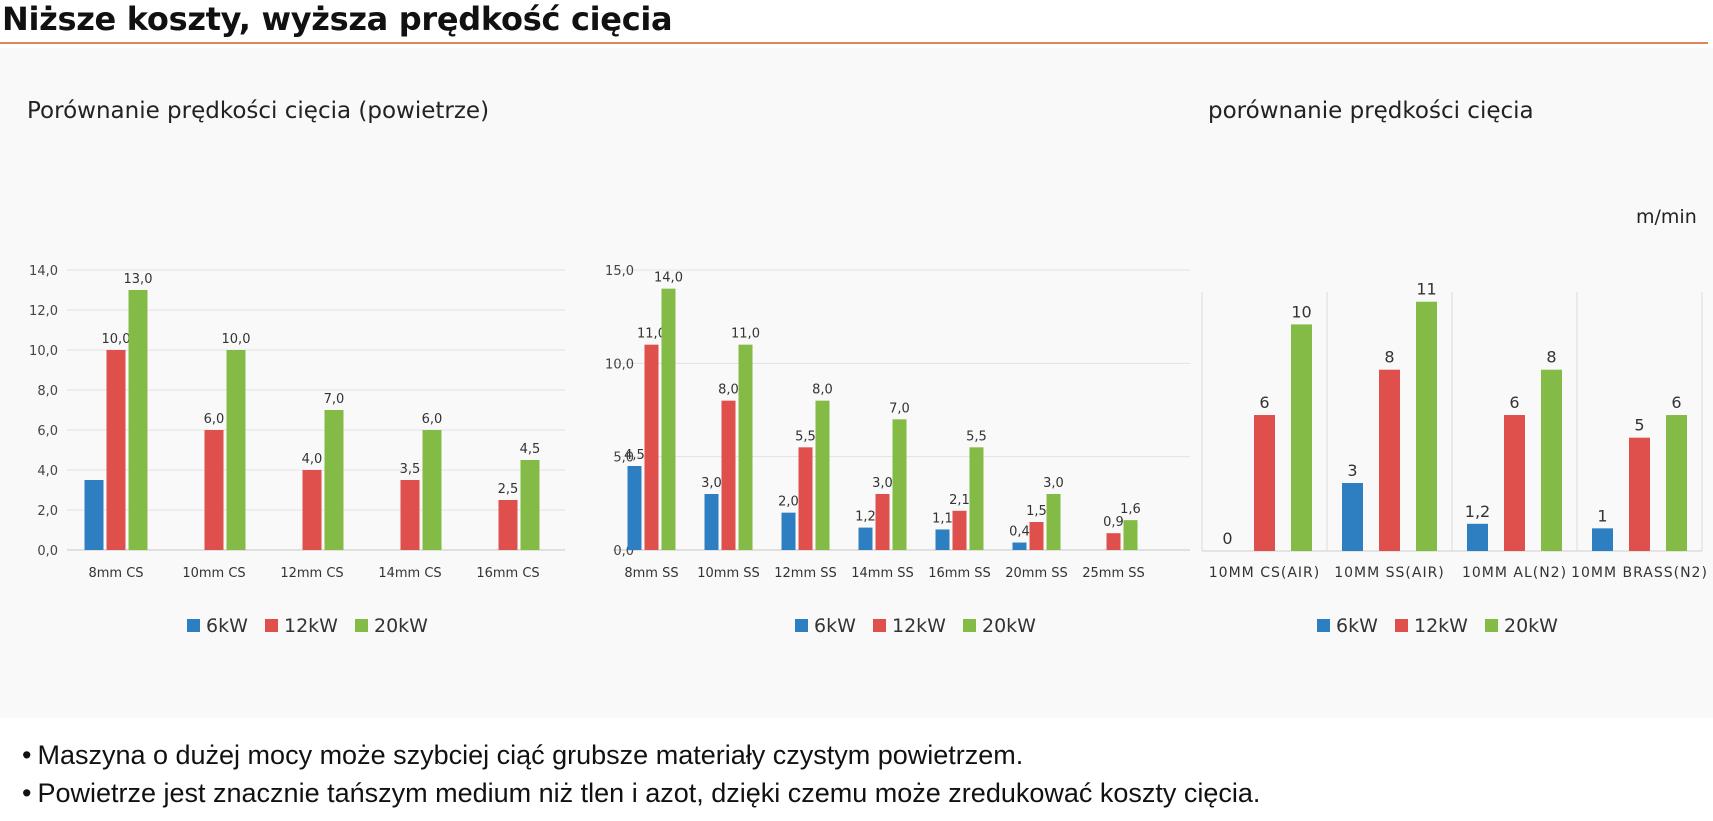  What do you see at coordinates (507, 573) in the screenshot?
I see `x-tick-label: 16mm CS` at bounding box center [507, 573].